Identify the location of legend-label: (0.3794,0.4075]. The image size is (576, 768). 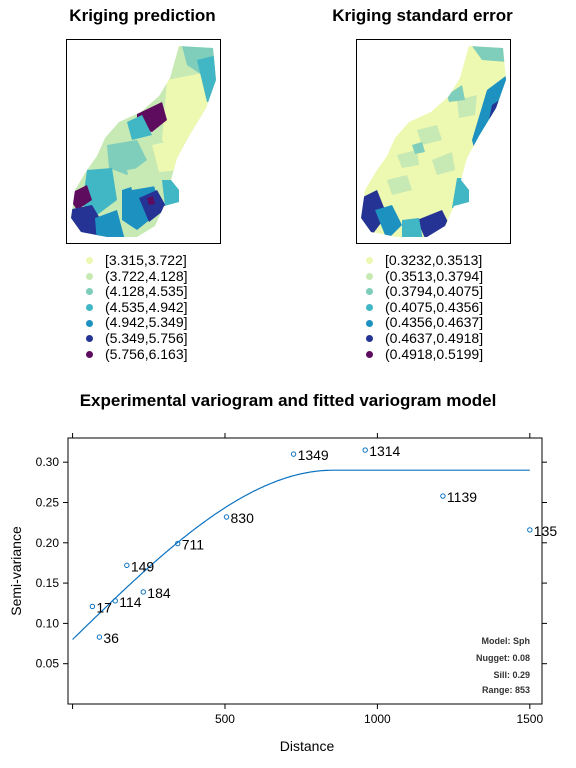
(434, 291).